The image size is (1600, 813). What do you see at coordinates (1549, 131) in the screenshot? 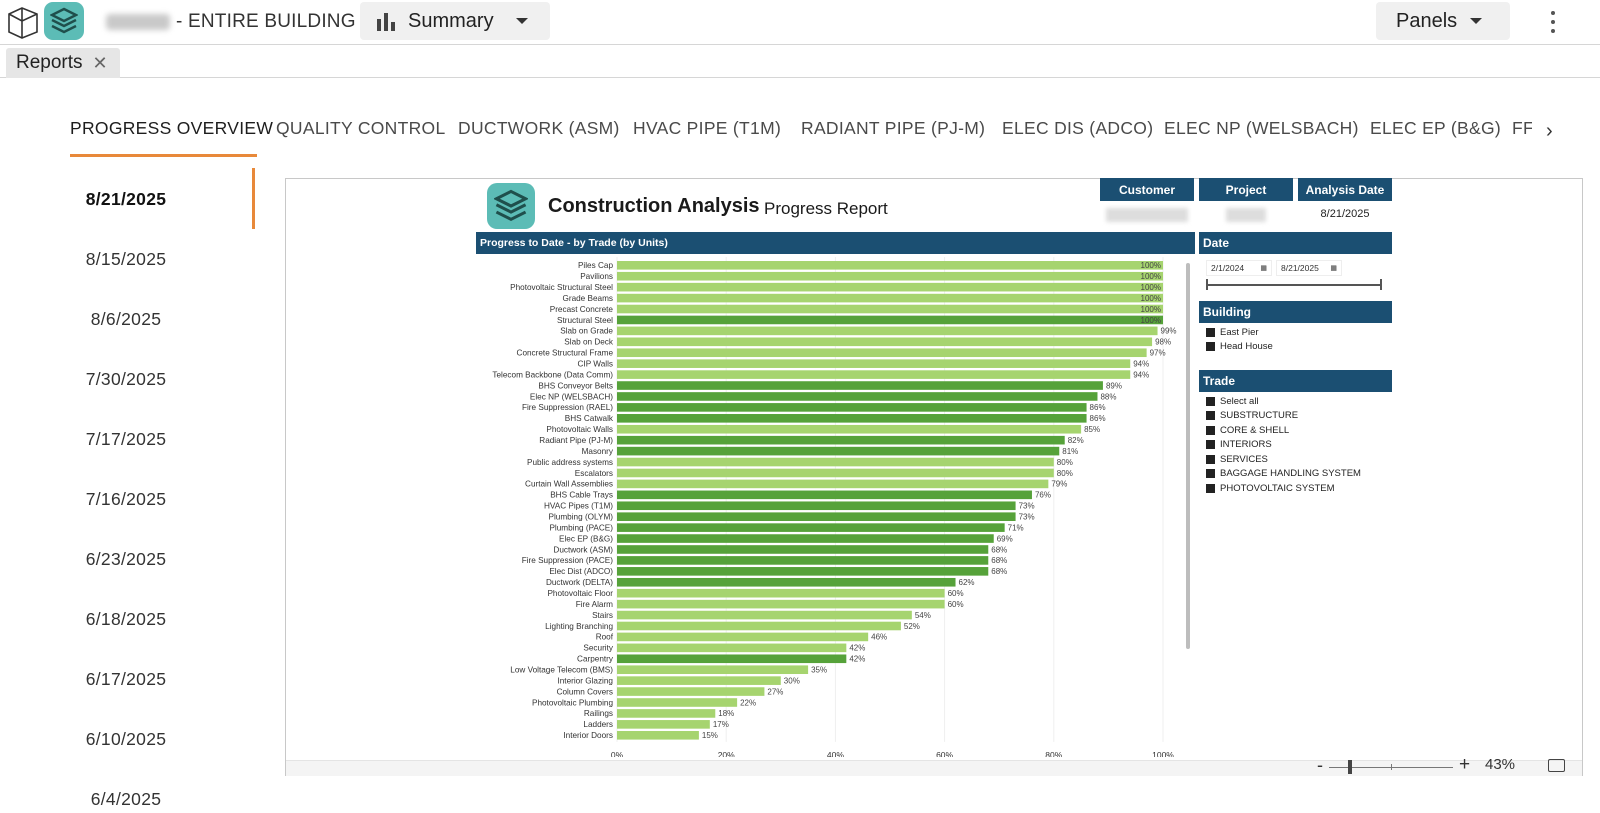
I see `chevron-right-icon: ›` at bounding box center [1549, 131].